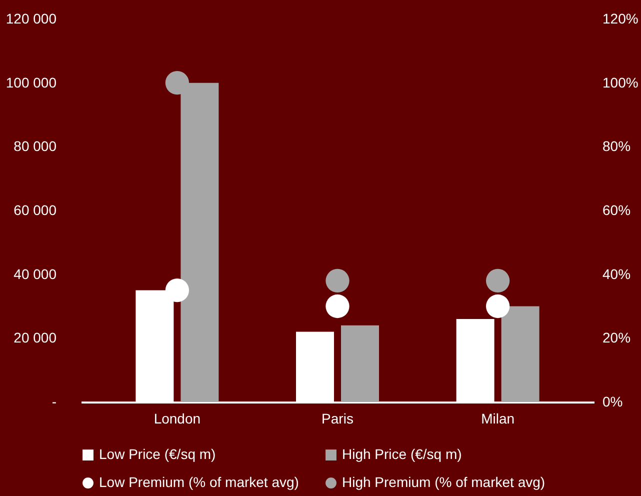  I want to click on y2-tick-label: 120%, so click(620, 18).